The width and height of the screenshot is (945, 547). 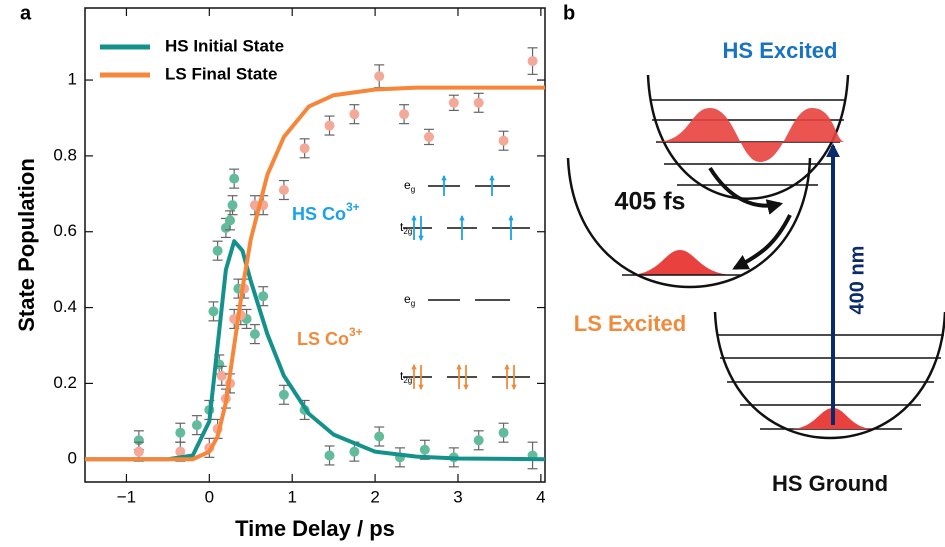 I want to click on time-label: 405 fs, so click(x=650, y=202).